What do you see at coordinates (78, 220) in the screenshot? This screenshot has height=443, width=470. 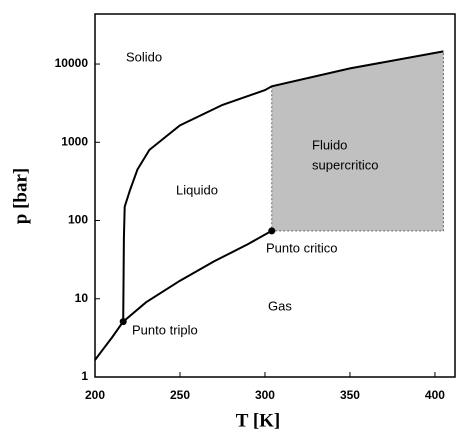 I see `y-tick-label: 100` at bounding box center [78, 220].